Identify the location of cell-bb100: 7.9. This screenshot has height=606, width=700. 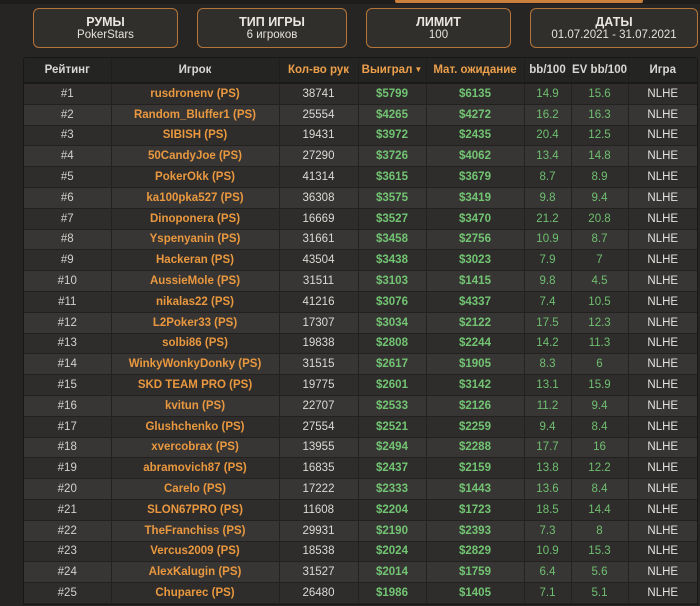
(548, 260).